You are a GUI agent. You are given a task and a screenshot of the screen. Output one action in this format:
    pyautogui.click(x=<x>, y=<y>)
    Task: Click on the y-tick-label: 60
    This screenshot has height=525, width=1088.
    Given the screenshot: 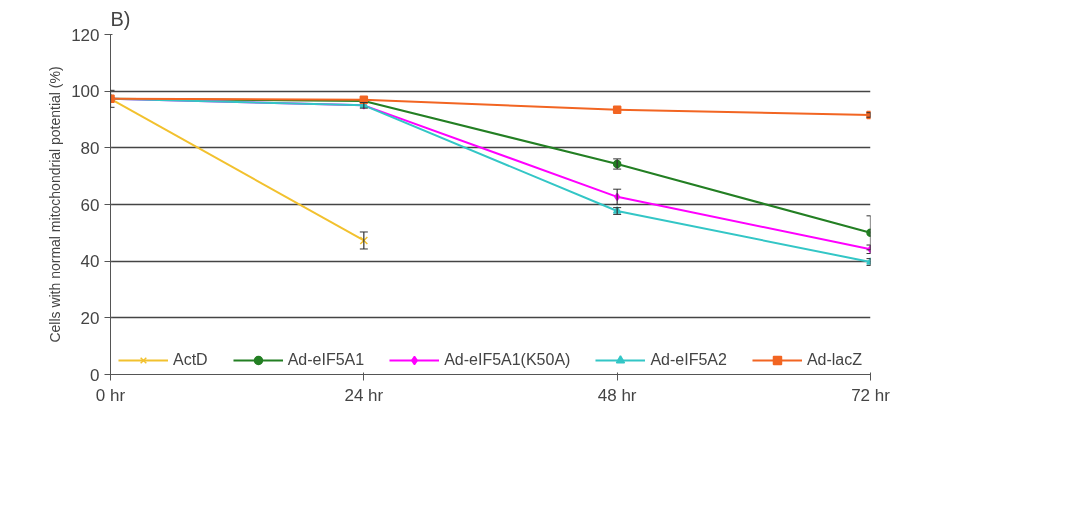 What is the action you would take?
    pyautogui.click(x=90, y=205)
    